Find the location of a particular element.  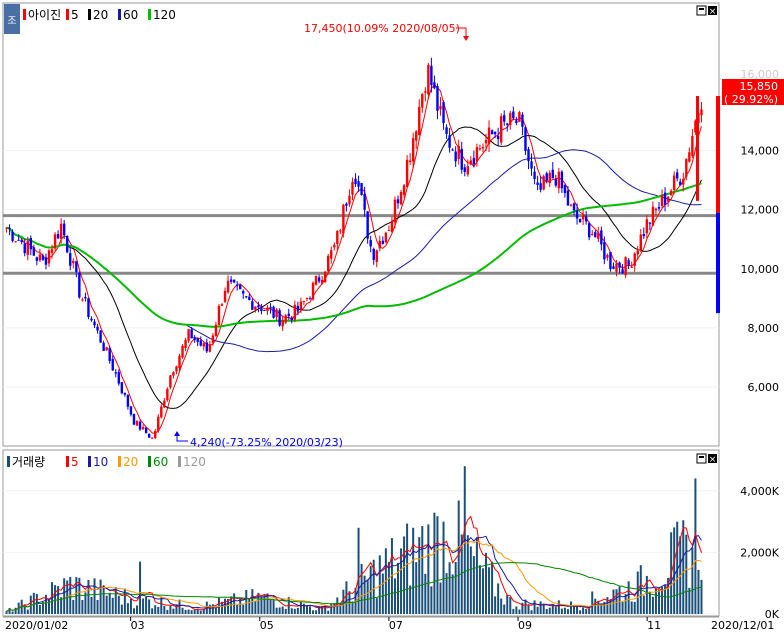

x-axis-end-label: 2020/12/01 is located at coordinates (742, 625).